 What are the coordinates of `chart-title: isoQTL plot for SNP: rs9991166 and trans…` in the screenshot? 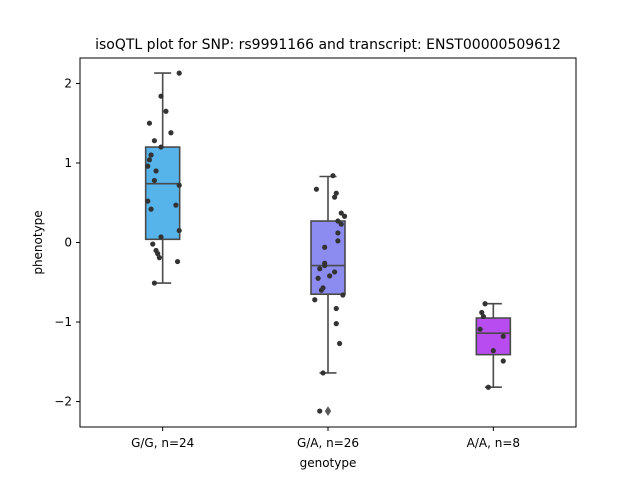 It's located at (328, 45).